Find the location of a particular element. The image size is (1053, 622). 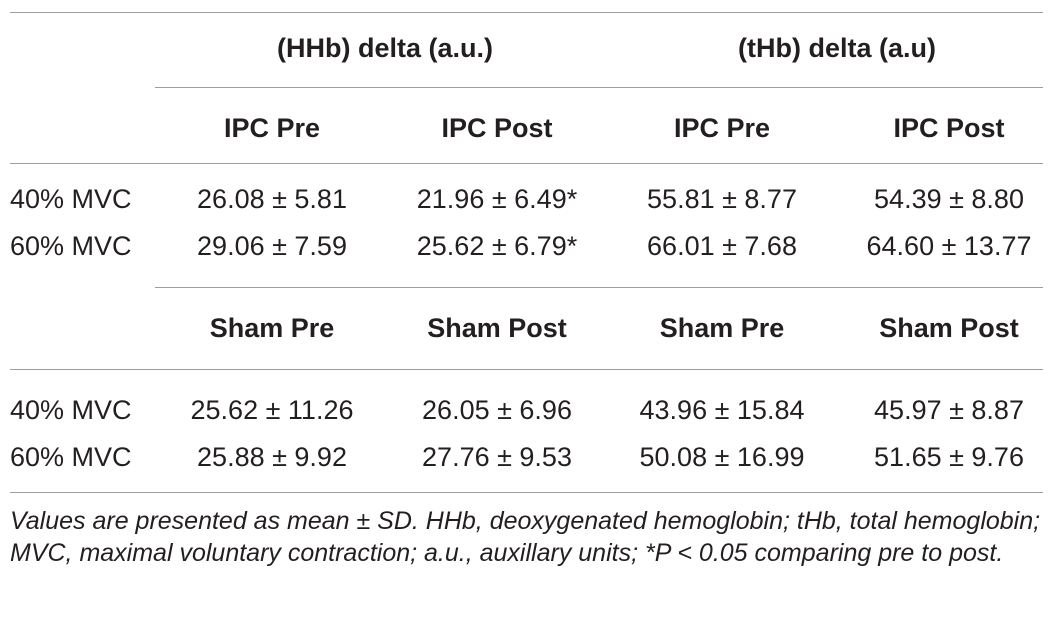

section-divider-rule is located at coordinates (599, 287).